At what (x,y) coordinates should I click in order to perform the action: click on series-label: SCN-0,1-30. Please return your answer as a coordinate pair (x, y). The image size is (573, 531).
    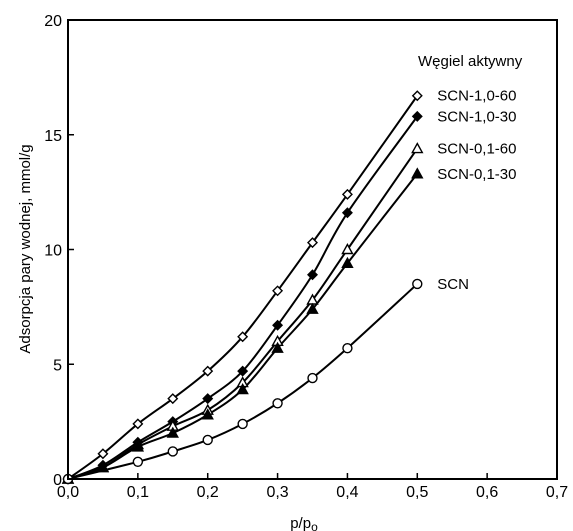
    Looking at the image, I should click on (476, 174).